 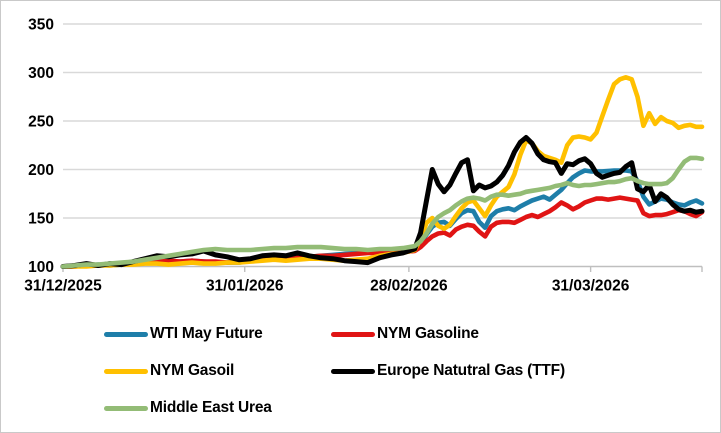 I want to click on legend-label-wti-may-future: WTI May Future, so click(x=206, y=333).